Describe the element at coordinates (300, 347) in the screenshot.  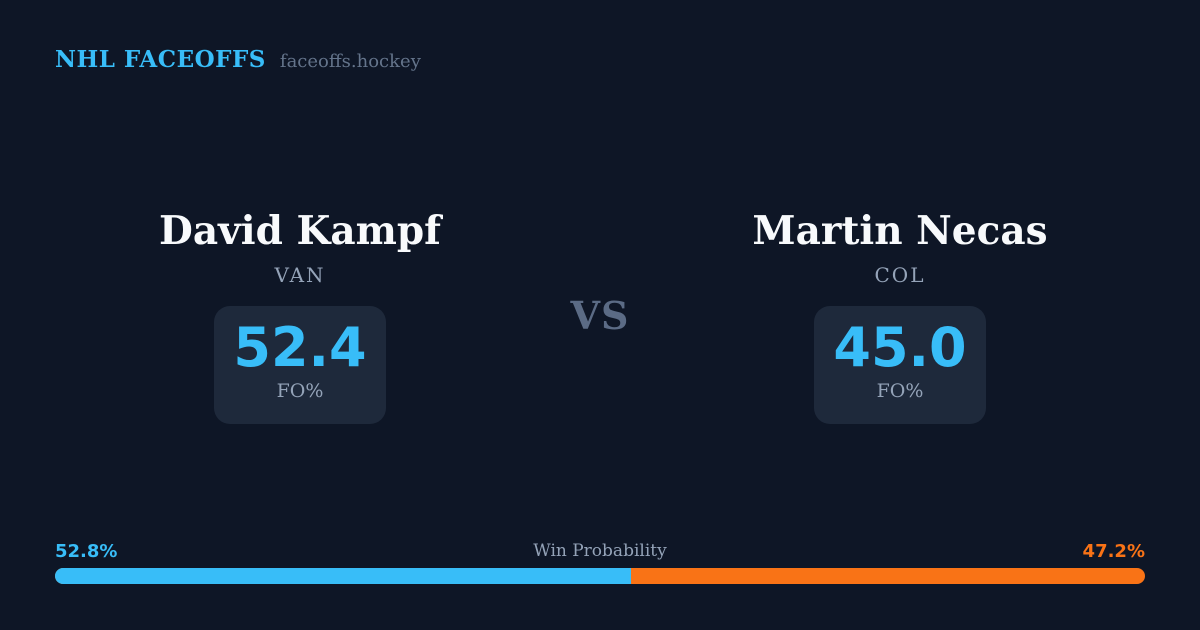
I see `stat-value: 52.4` at that location.